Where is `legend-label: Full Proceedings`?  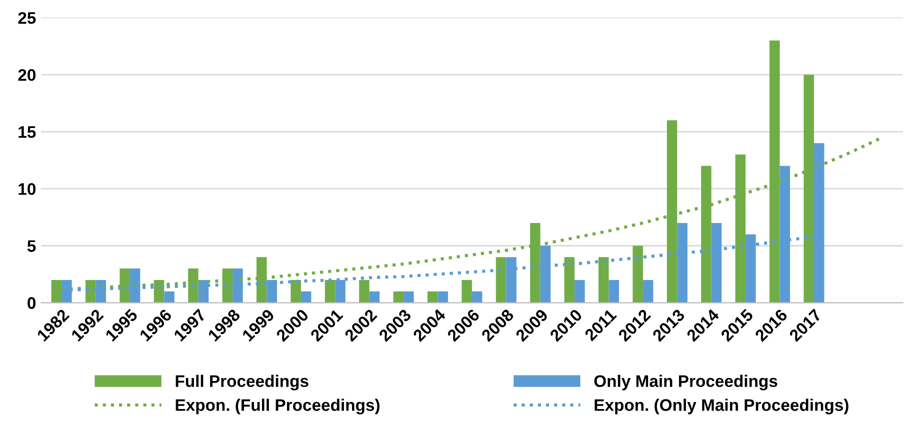 legend-label: Full Proceedings is located at coordinates (242, 382).